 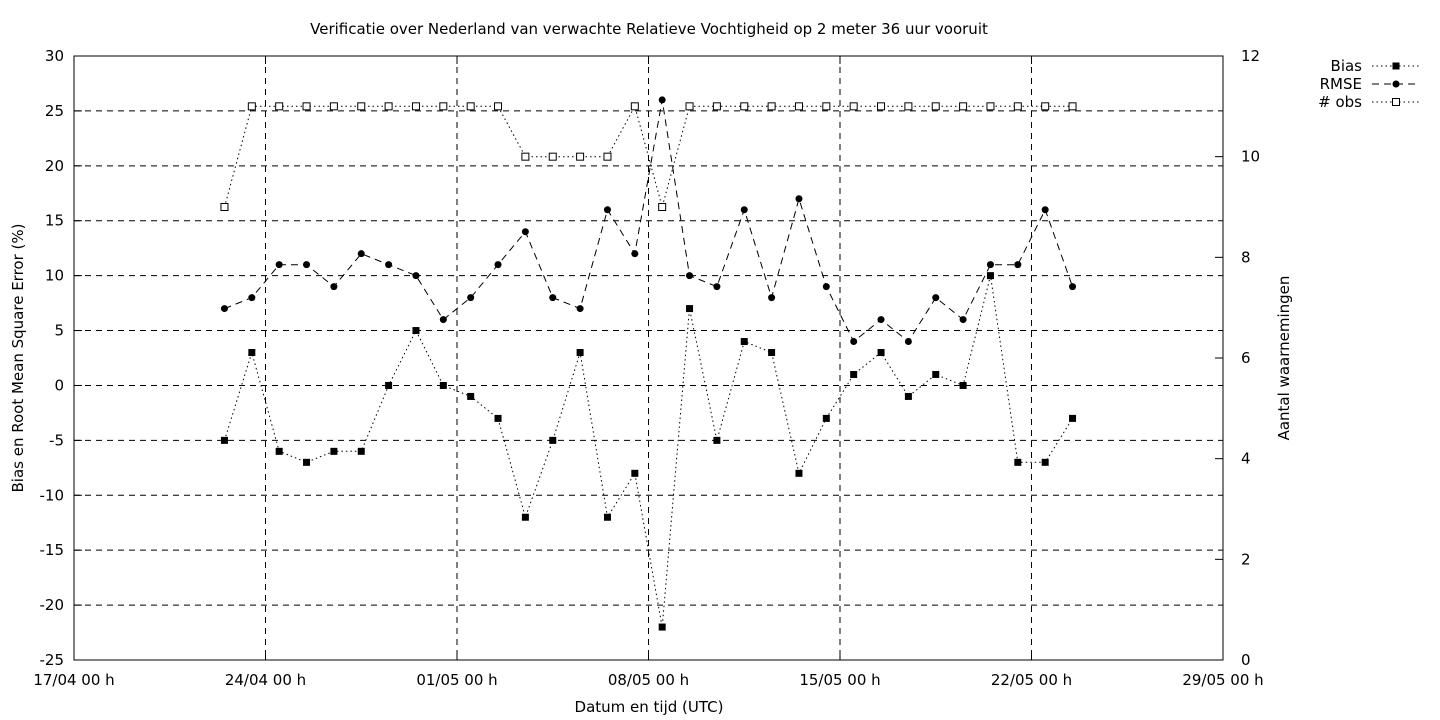 I want to click on y-tick-label: 25, so click(x=54, y=111).